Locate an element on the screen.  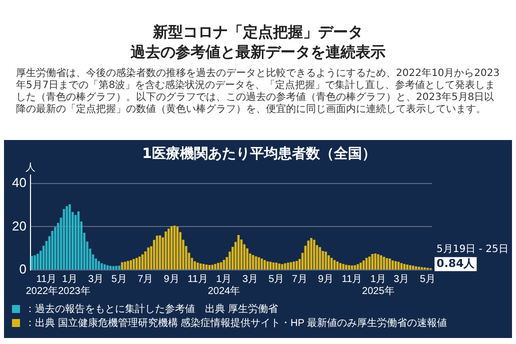
chart-title: 新型コロナ「定点把握」データ is located at coordinates (258, 32).